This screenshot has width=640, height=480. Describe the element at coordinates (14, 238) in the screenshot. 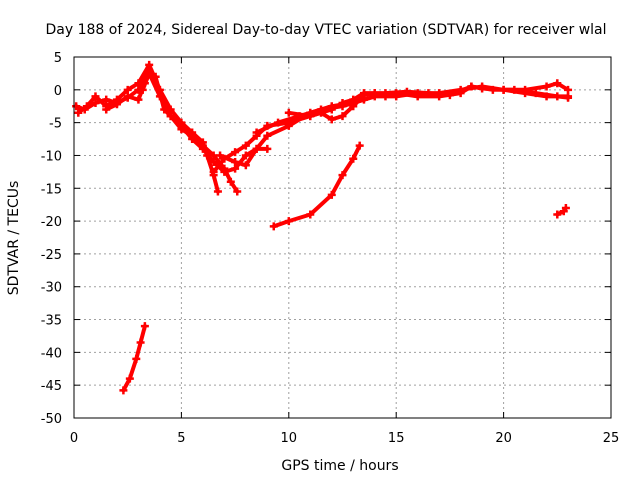

I see `y-axis-title: SDTVAR / TECUs` at that location.